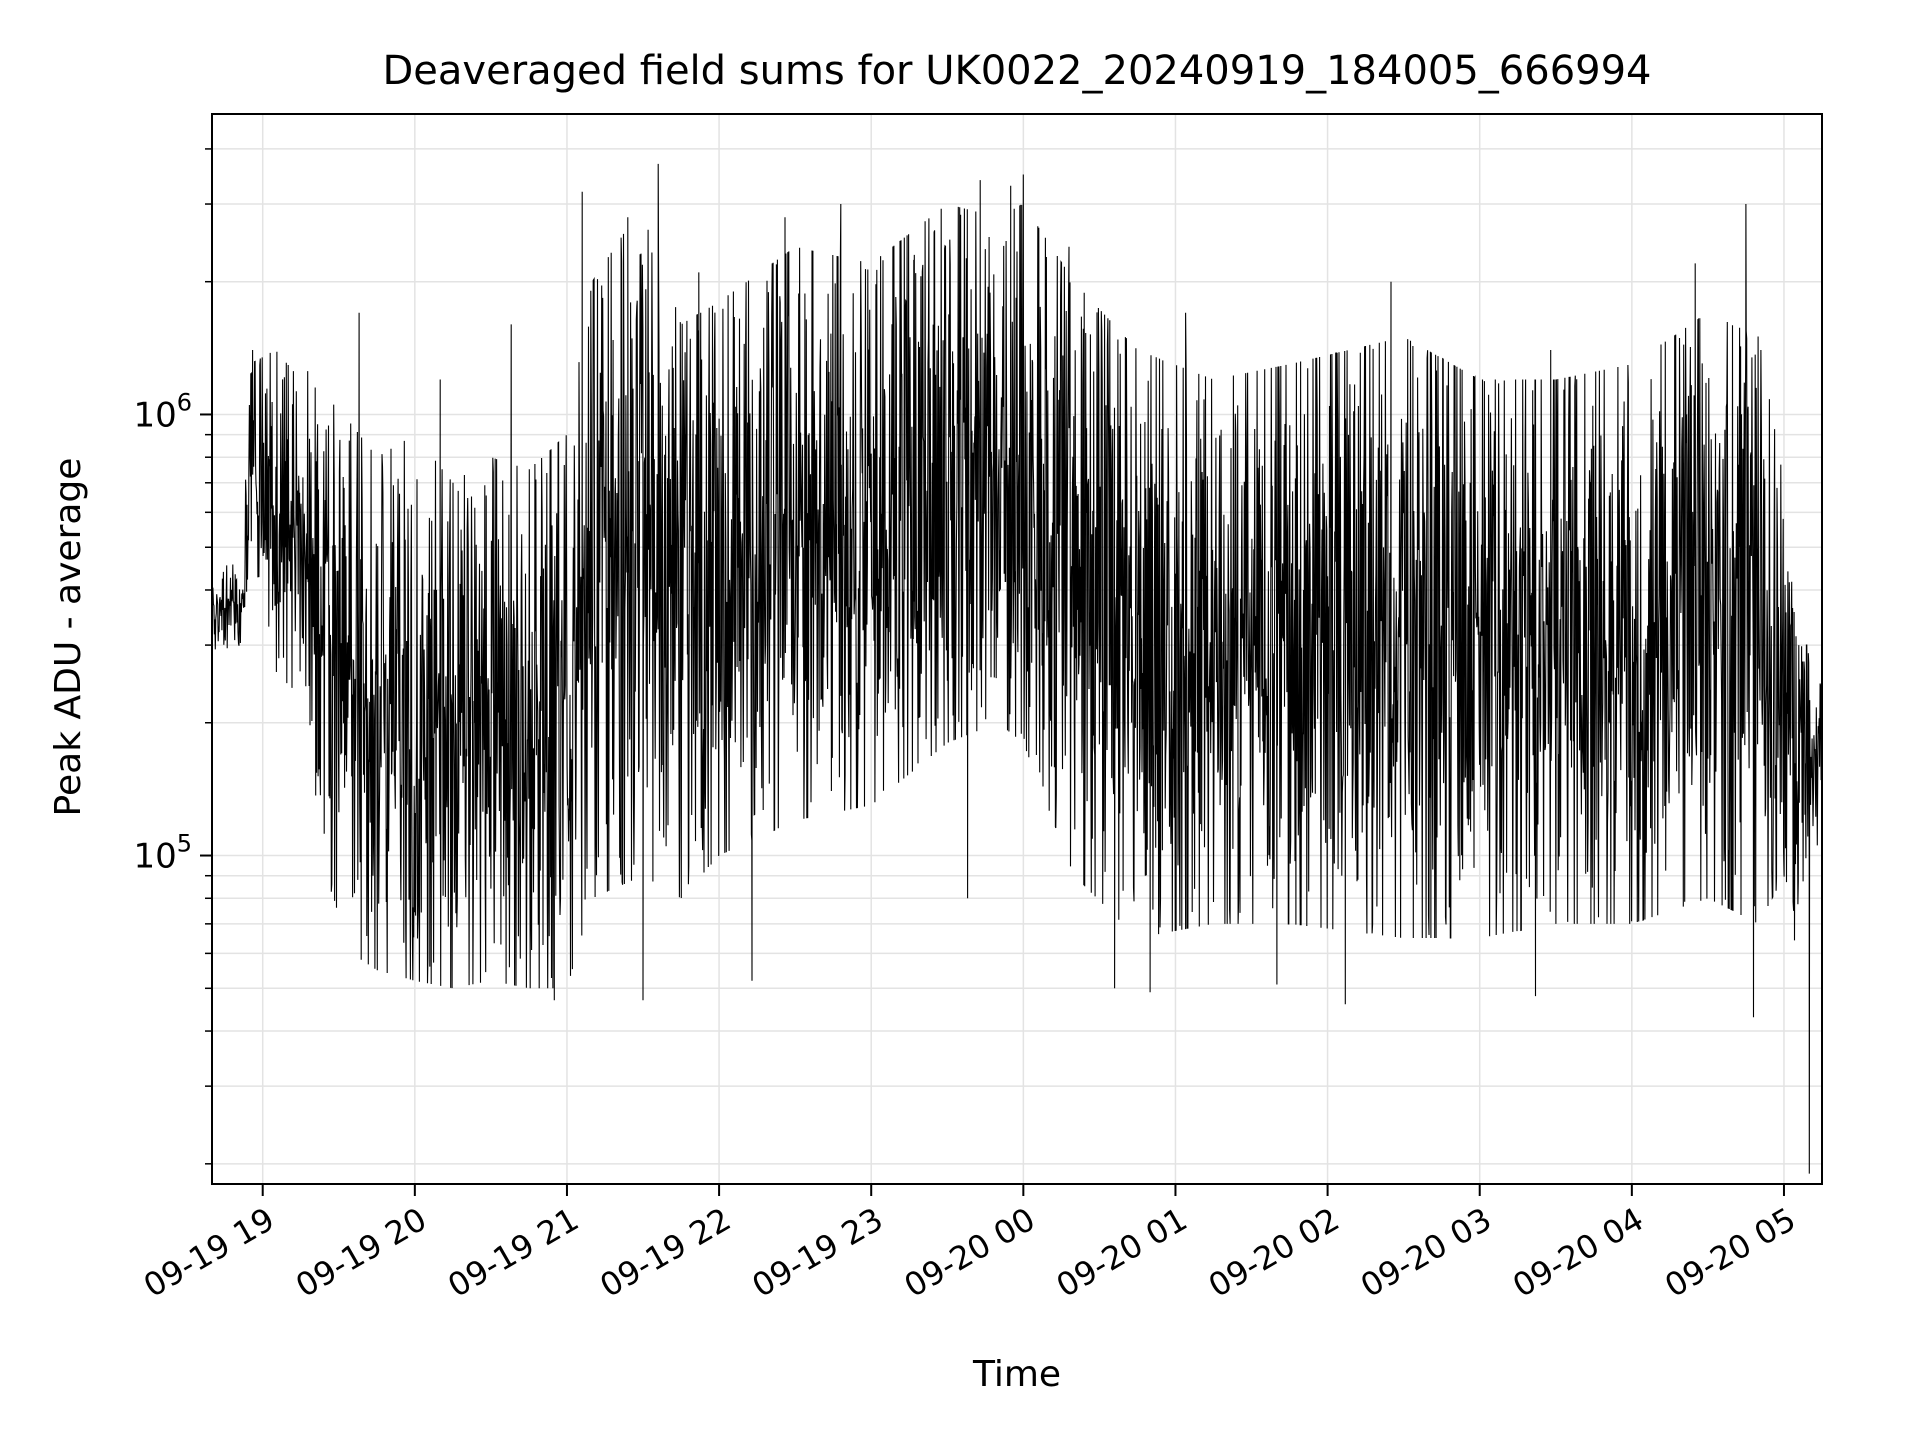  I want to click on y-tick-label-exponent: 6, so click(184, 402).